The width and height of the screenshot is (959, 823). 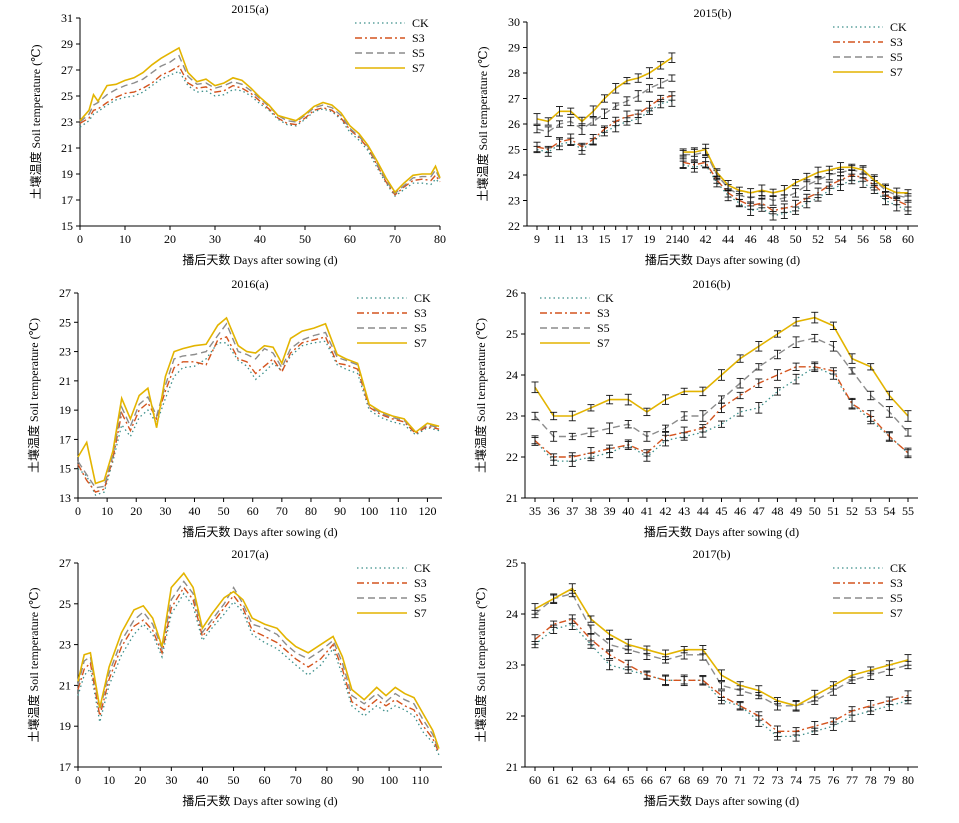 I want to click on legend-label-s5: S5, so click(x=420, y=598).